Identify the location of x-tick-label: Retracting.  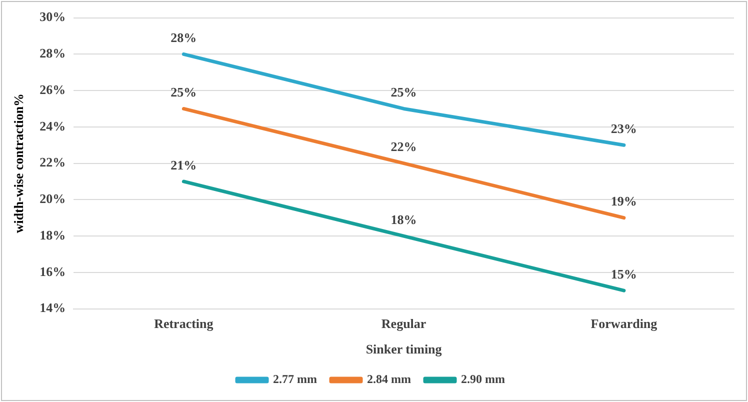
(184, 323).